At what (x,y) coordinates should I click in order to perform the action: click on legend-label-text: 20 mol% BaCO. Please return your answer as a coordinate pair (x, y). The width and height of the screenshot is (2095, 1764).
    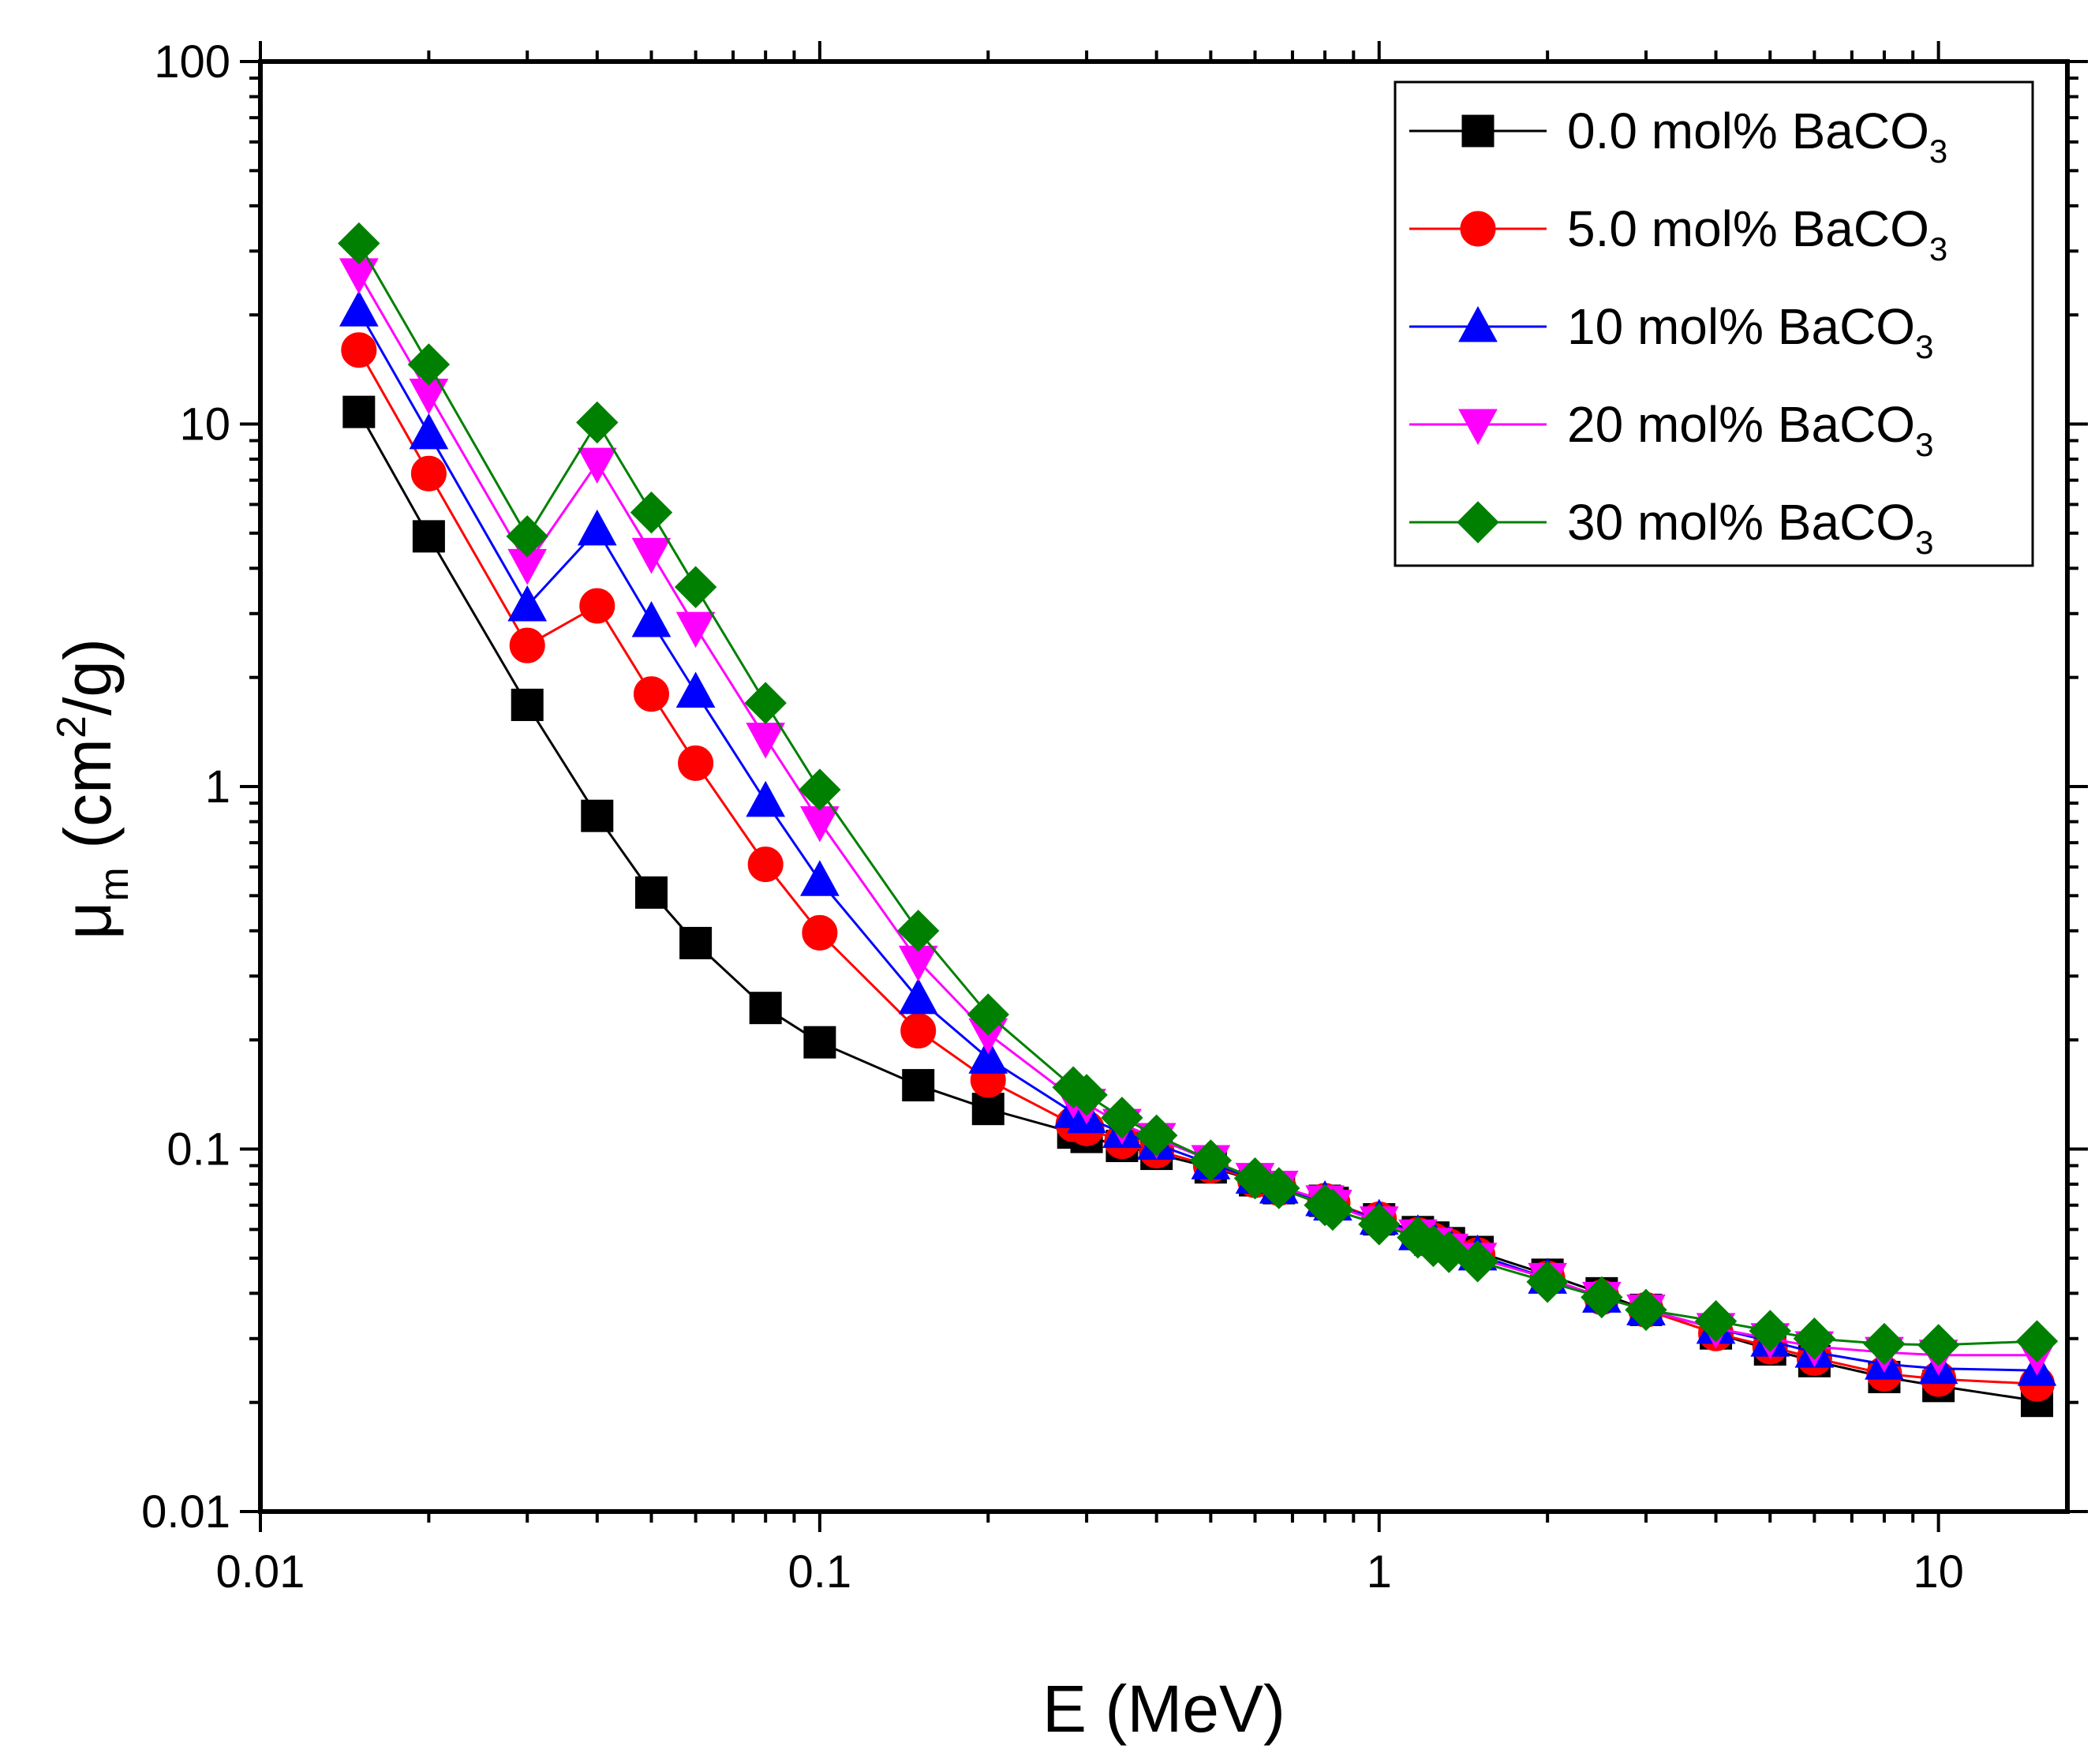
    Looking at the image, I should click on (1741, 424).